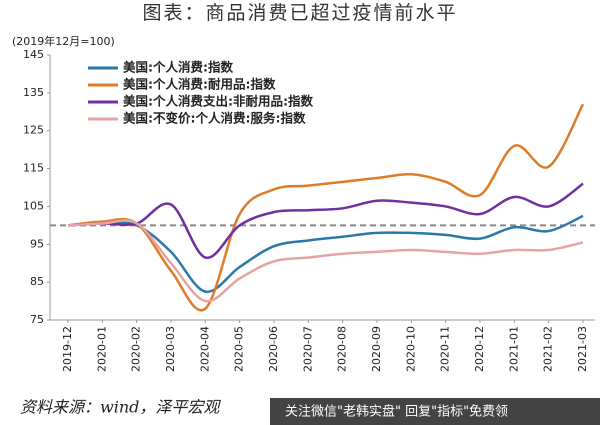 The height and width of the screenshot is (425, 600). Describe the element at coordinates (299, 13) in the screenshot. I see `chart-title: 图表：商品消费已超过疫情前水平` at that location.